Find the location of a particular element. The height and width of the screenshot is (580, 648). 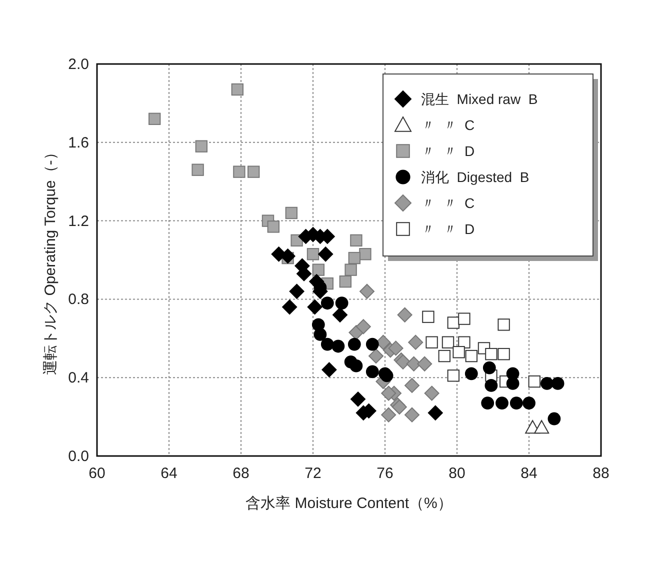

x-tick-label: 84 is located at coordinates (529, 473).